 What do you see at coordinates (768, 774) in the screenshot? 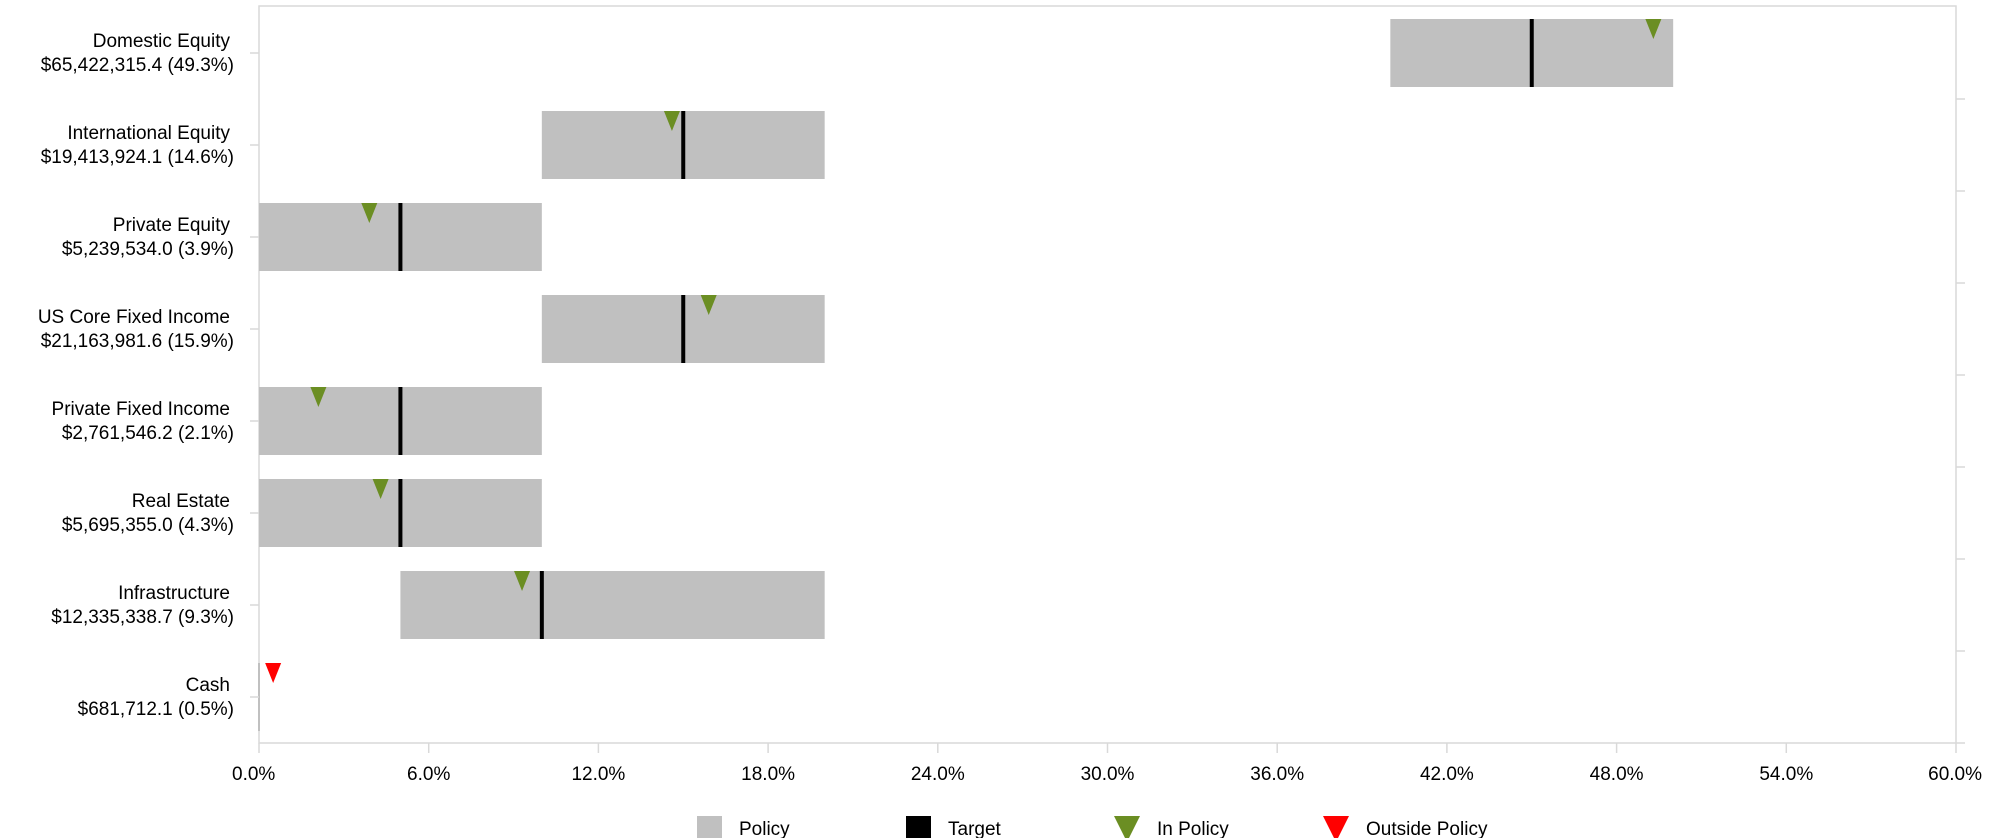
I see `x-tick-label: 18.0%` at bounding box center [768, 774].